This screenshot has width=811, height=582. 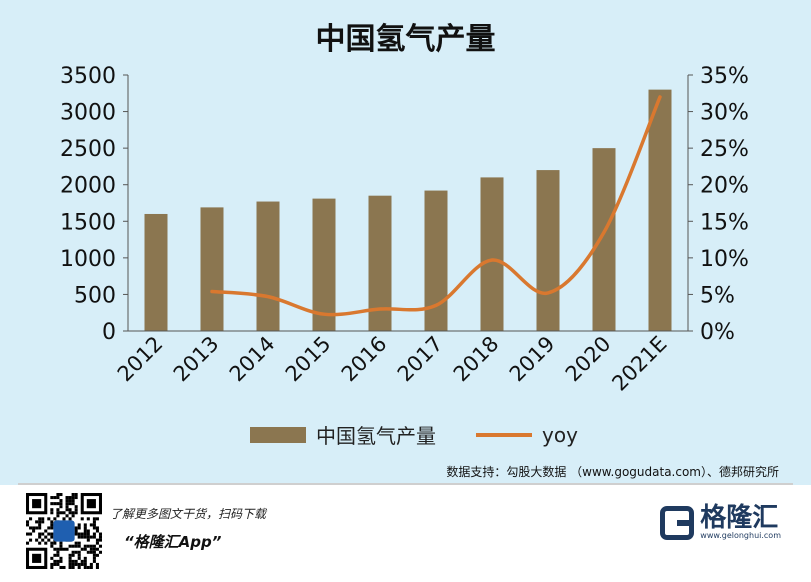 I want to click on y-left-tick-label: 3500, so click(x=88, y=76).